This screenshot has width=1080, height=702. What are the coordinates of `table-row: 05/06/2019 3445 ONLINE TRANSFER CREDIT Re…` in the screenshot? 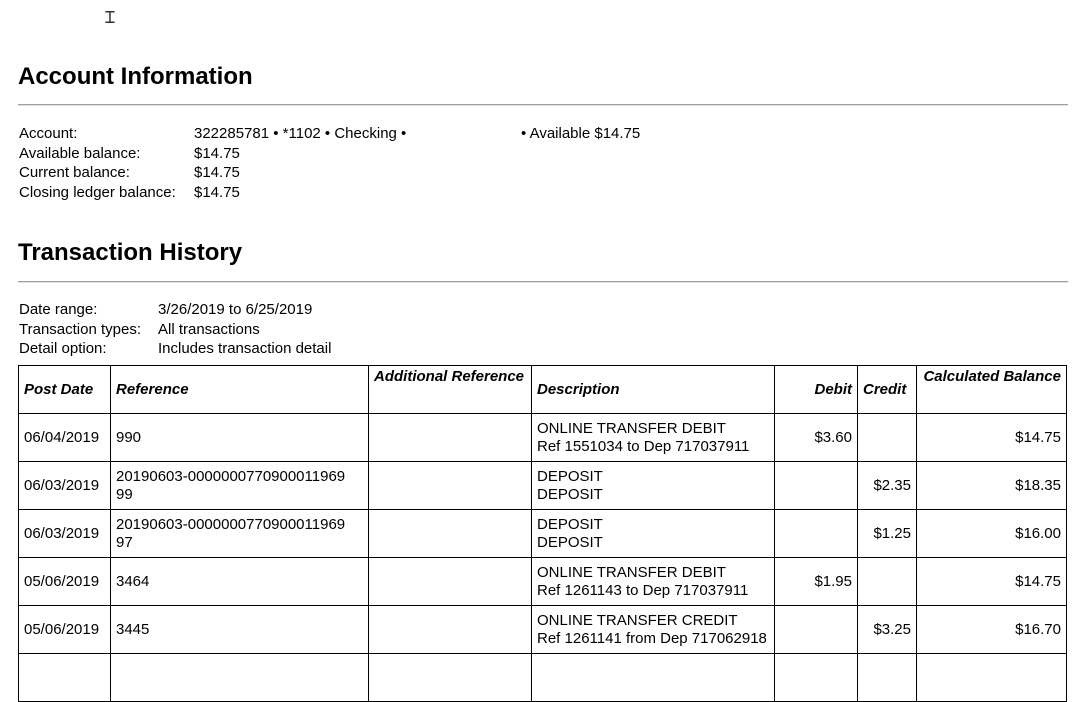 It's located at (542, 629).